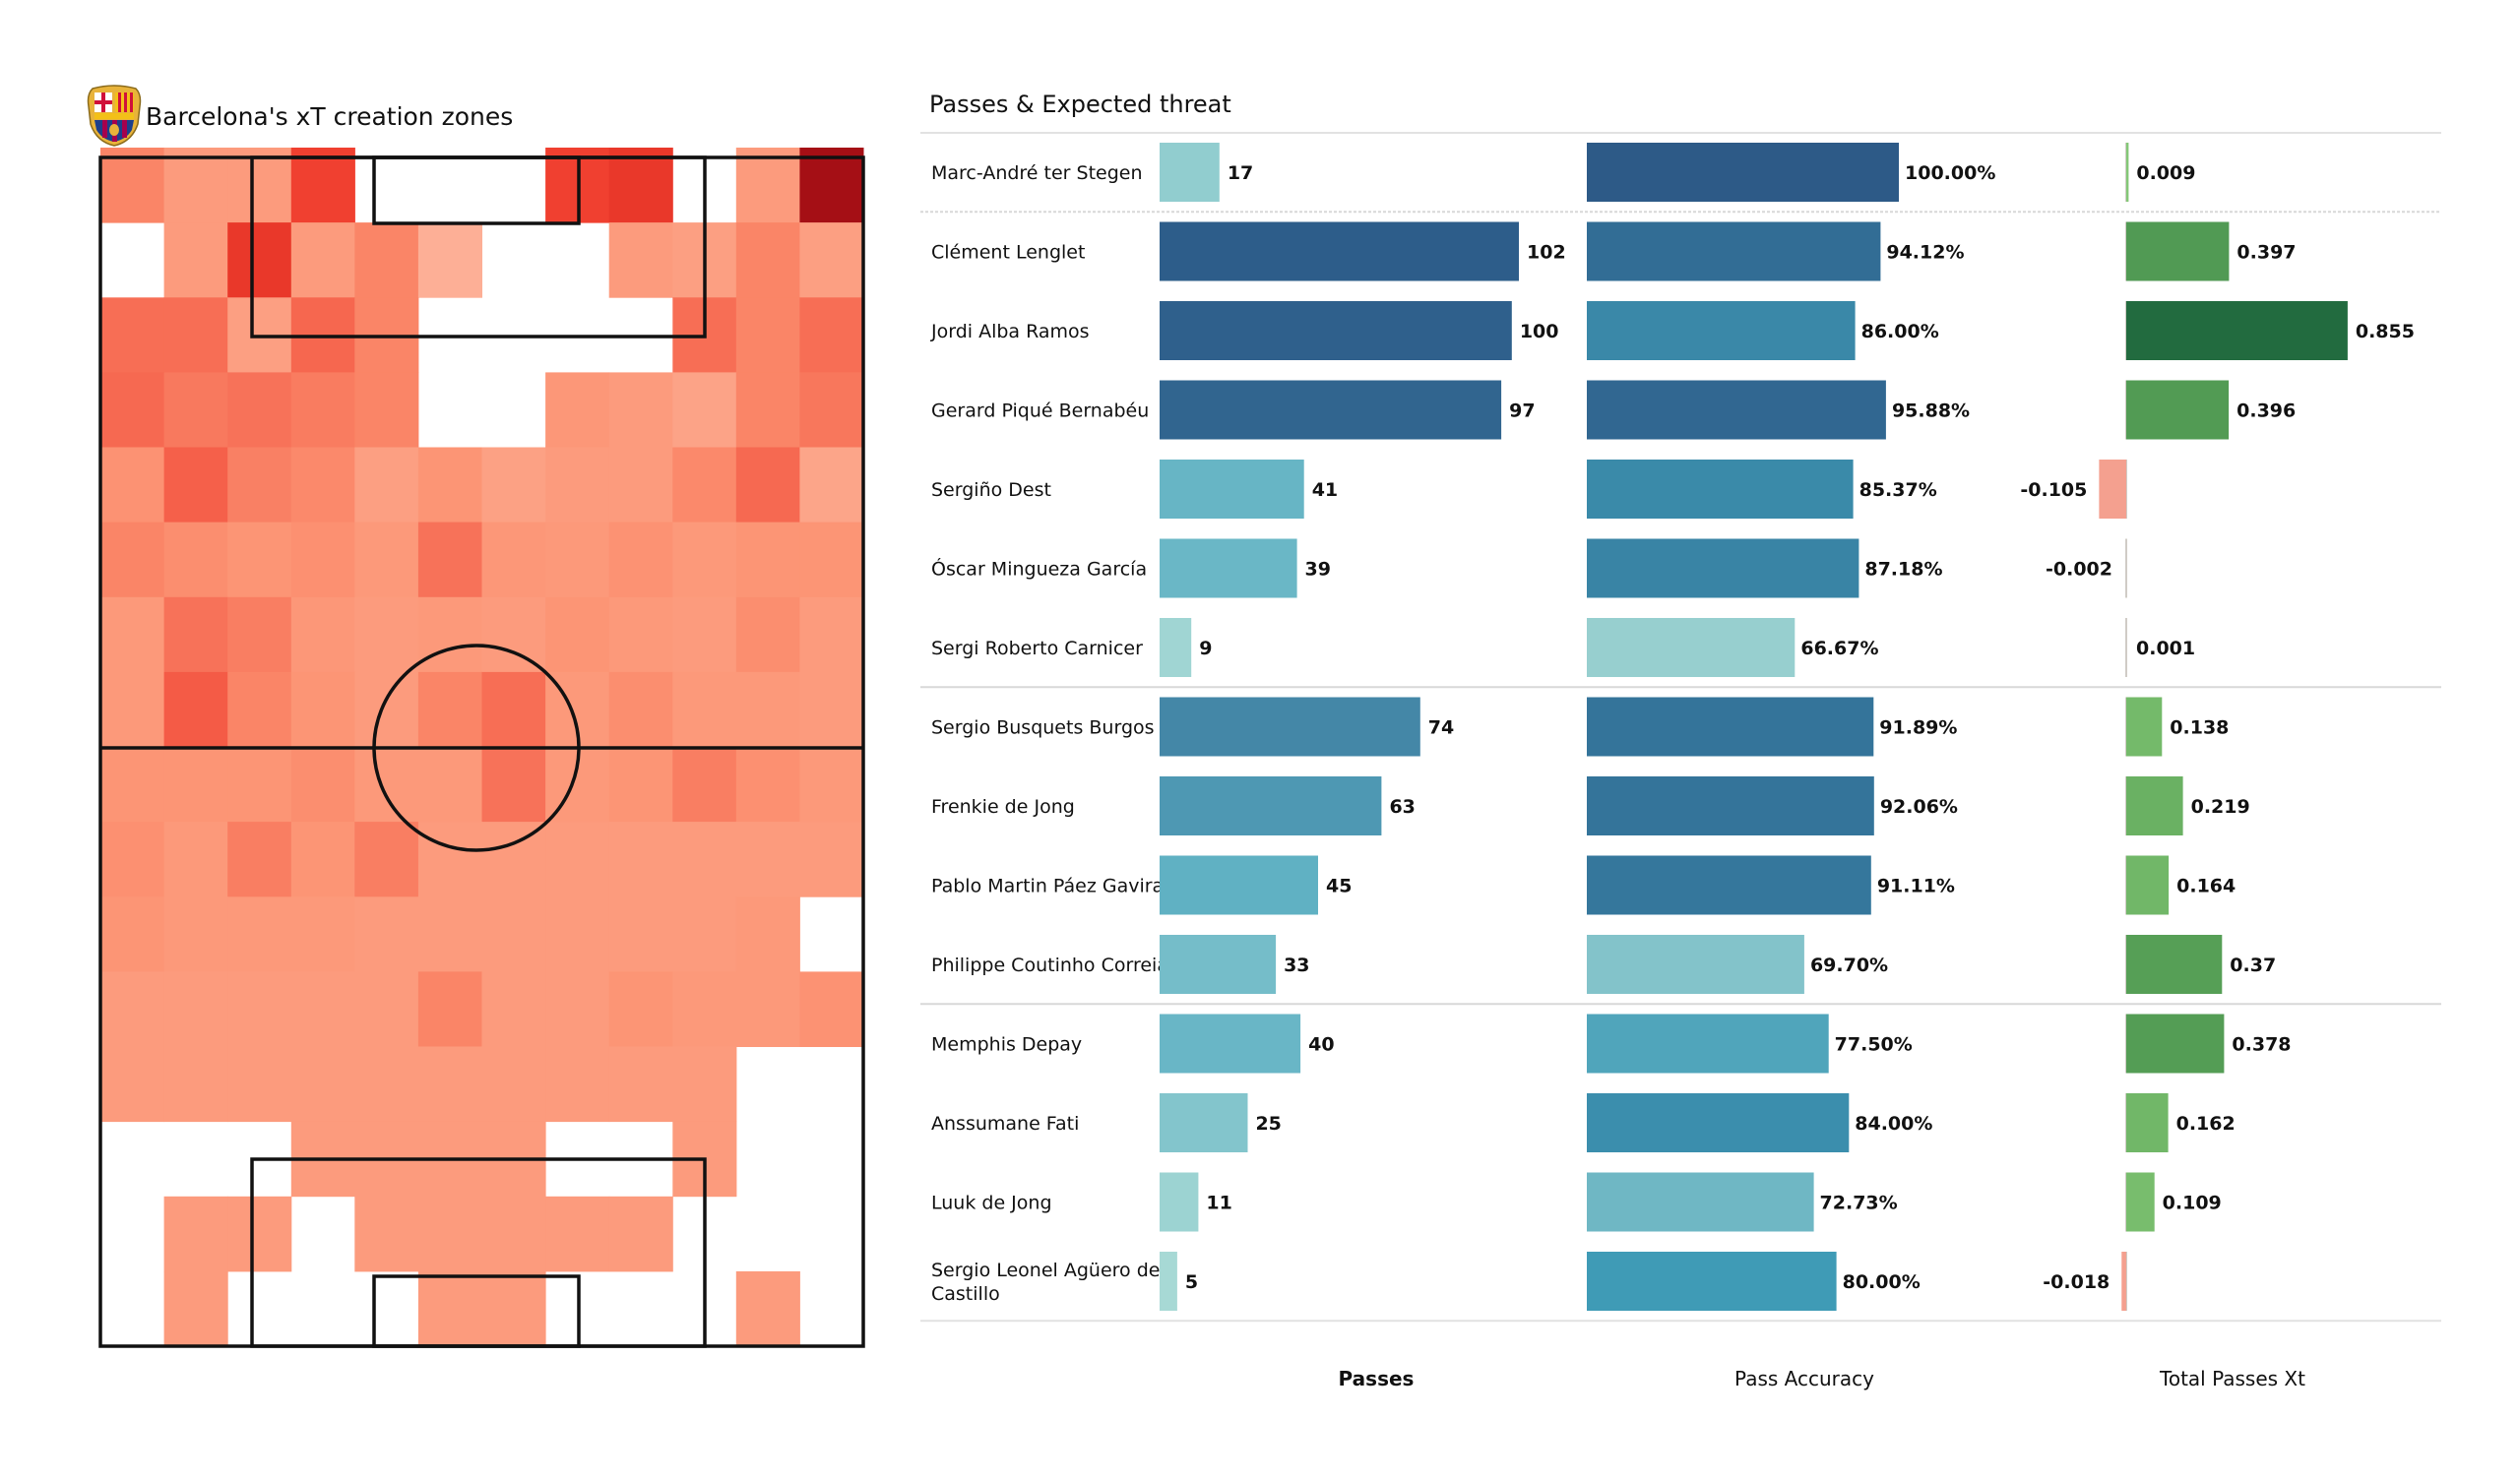  What do you see at coordinates (1583, 885) in the screenshot?
I see `table-row: Pablo Martin Páez Gavira 45 91.11% 0.164` at bounding box center [1583, 885].